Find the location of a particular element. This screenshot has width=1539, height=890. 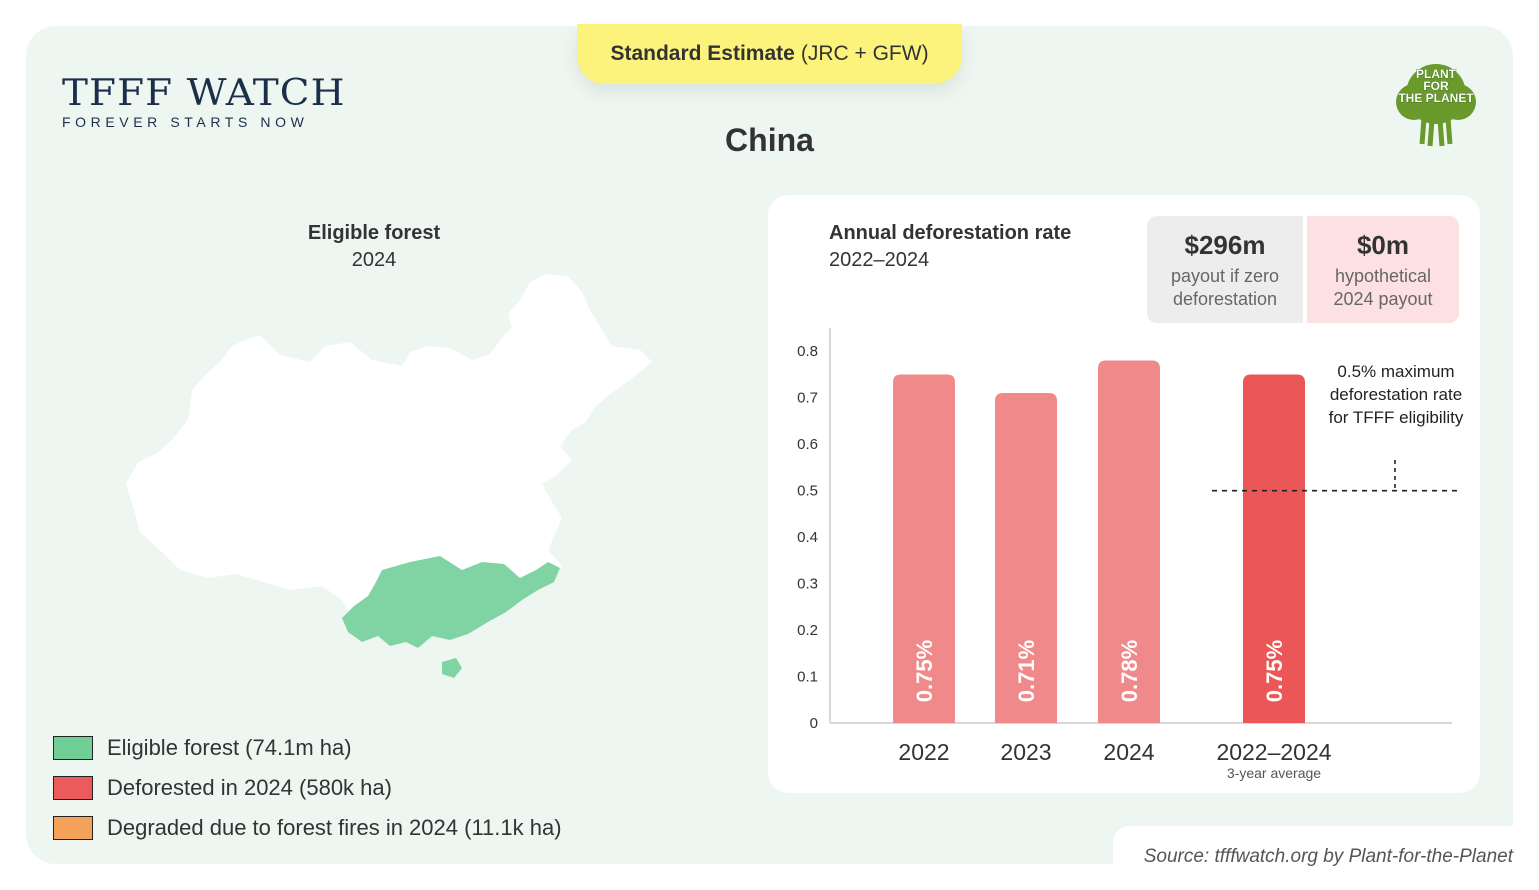

plant-for-the-planet-logo: PLANT FOR THE PLANET is located at coordinates (1436, 105).